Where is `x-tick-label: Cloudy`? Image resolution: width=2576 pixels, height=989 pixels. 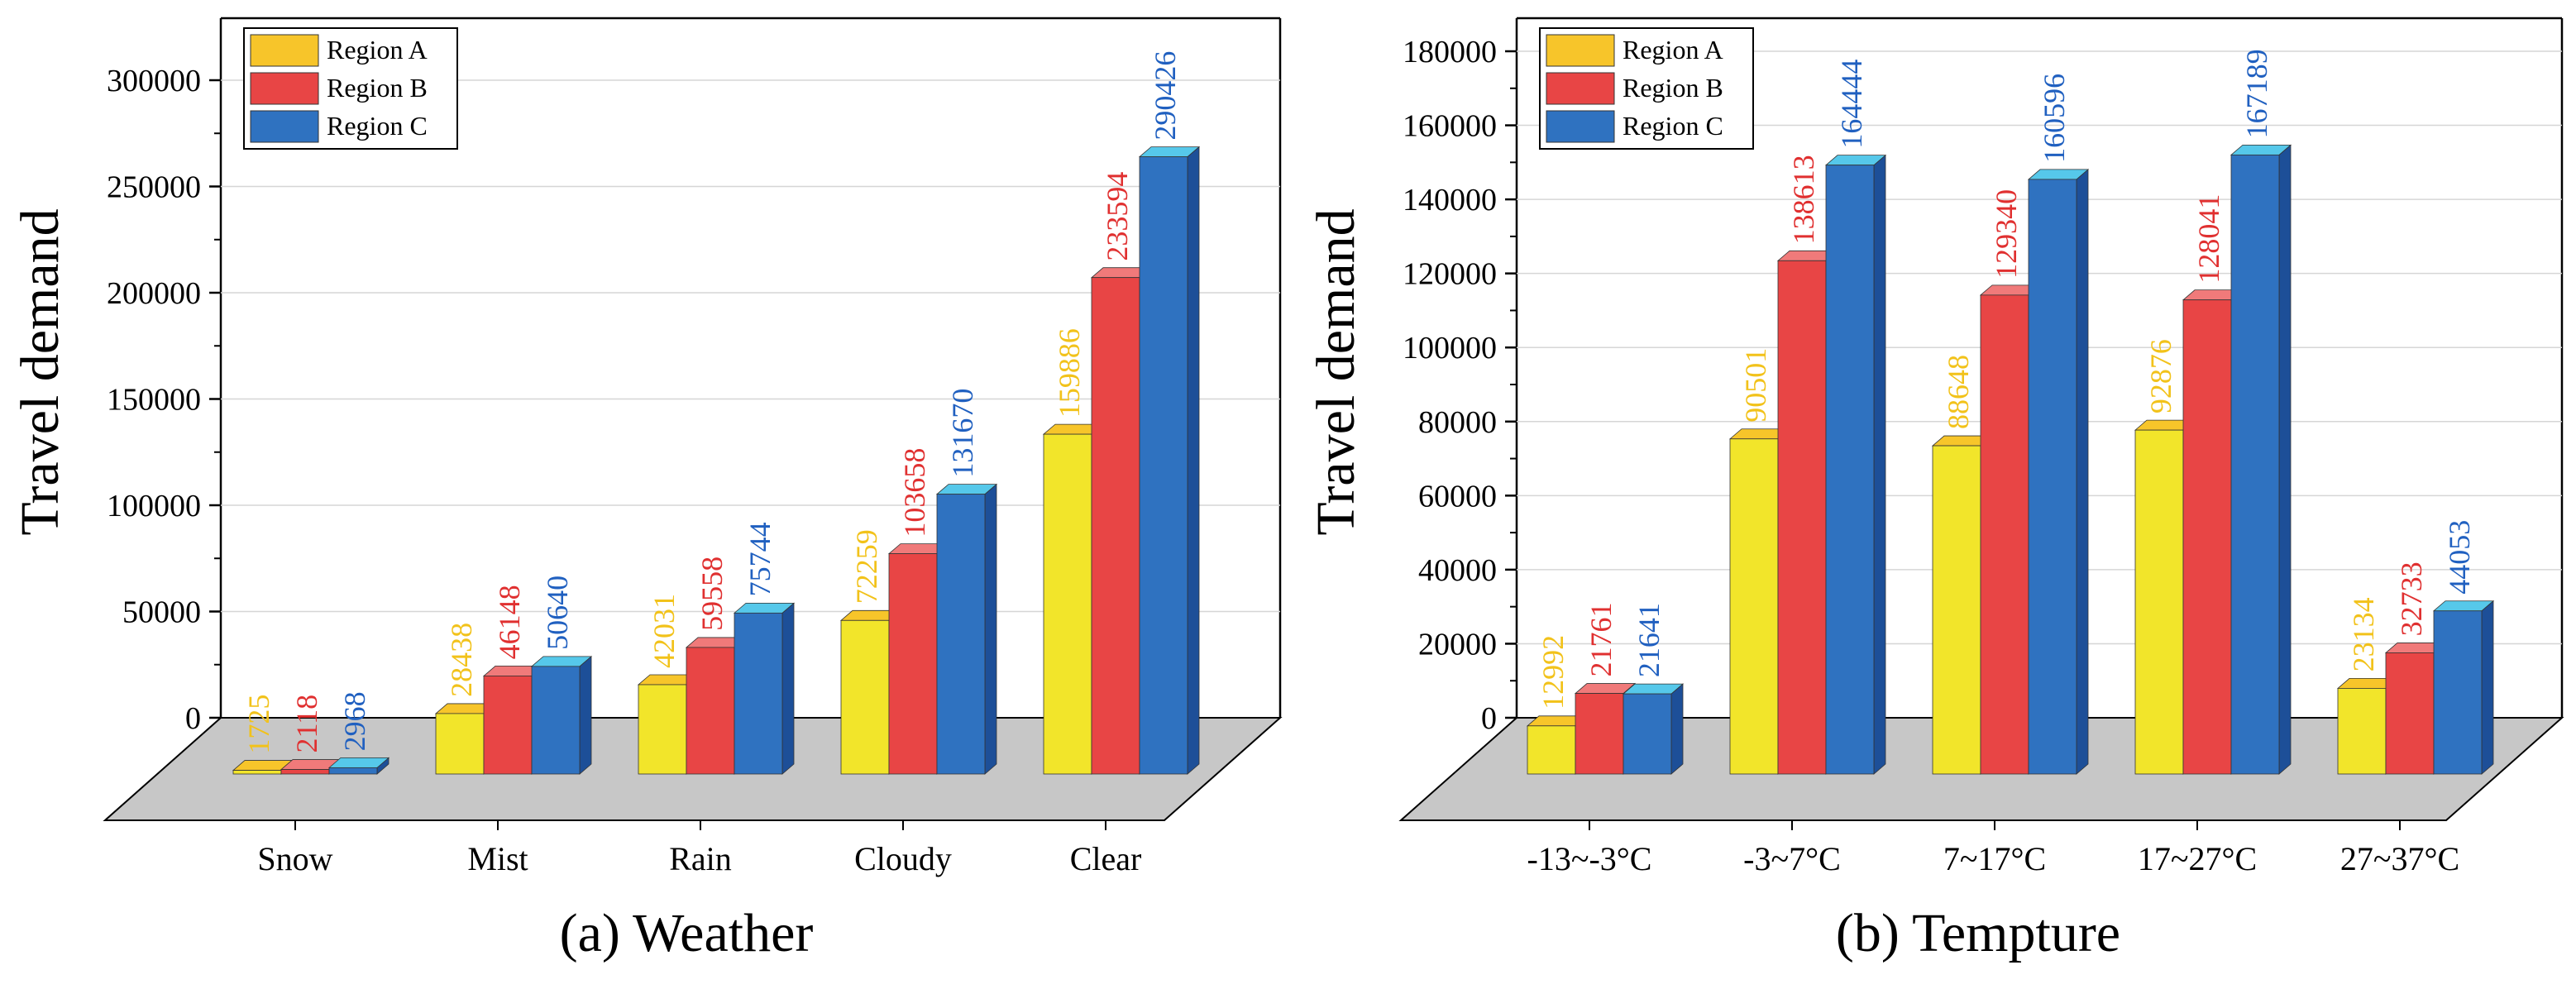
x-tick-label: Cloudy is located at coordinates (903, 858).